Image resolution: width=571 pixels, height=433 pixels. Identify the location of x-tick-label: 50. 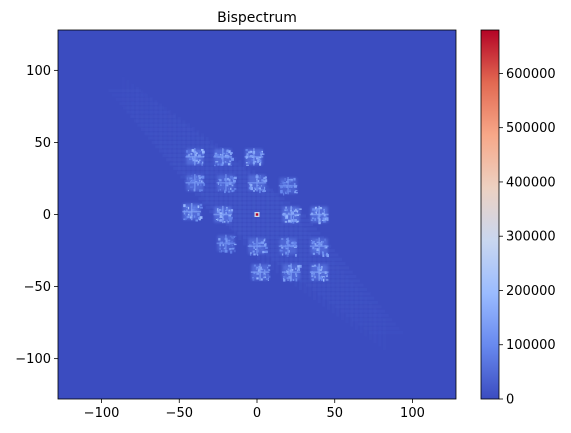
(334, 413).